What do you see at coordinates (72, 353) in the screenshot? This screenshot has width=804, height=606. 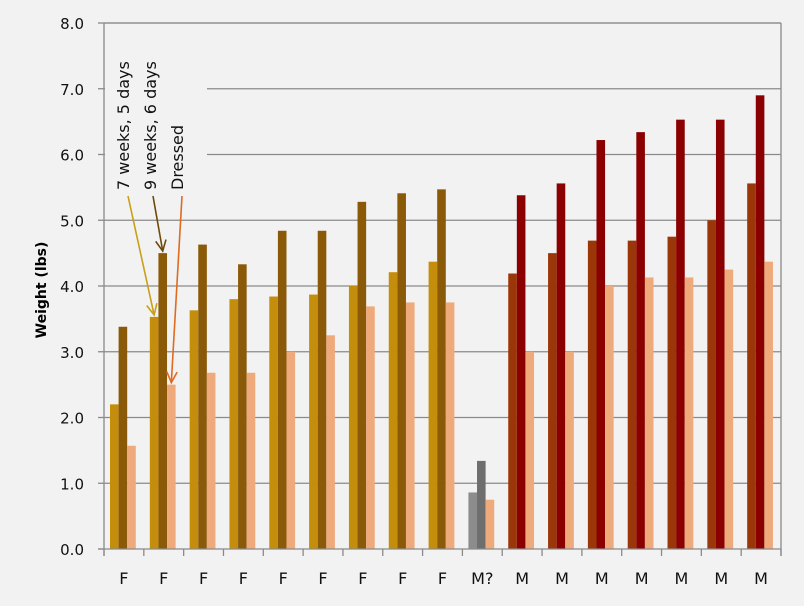 I see `y-tick-label: 3.0` at bounding box center [72, 353].